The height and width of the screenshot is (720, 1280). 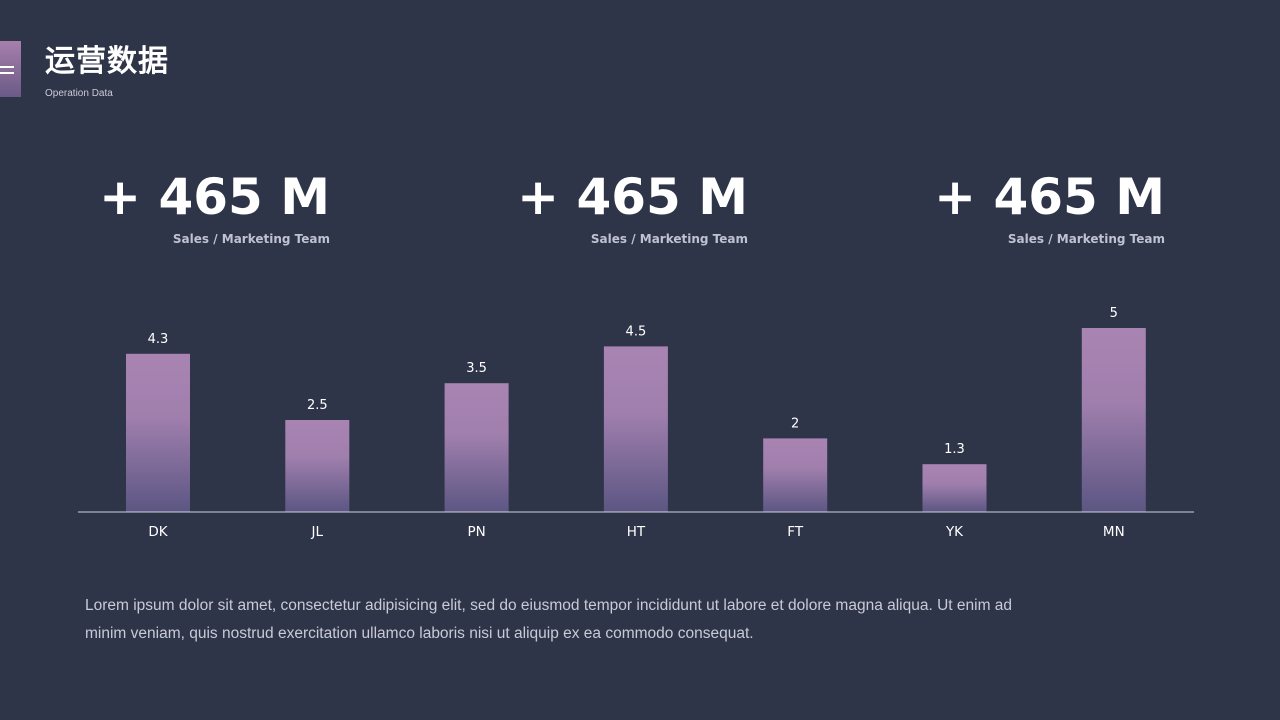 I want to click on x-tick-label: FT, so click(x=795, y=532).